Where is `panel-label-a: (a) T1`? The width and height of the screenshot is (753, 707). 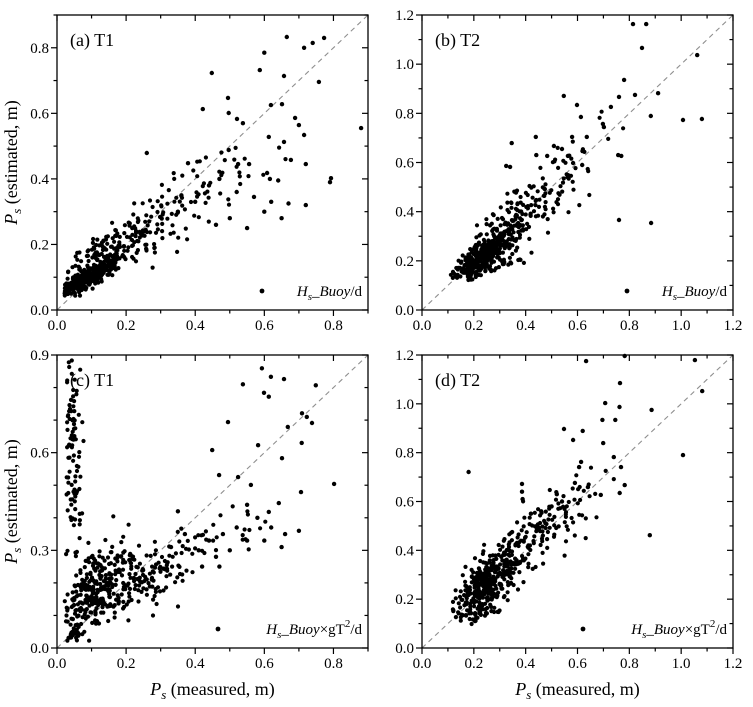
panel-label-a: (a) T1 is located at coordinates (92, 40).